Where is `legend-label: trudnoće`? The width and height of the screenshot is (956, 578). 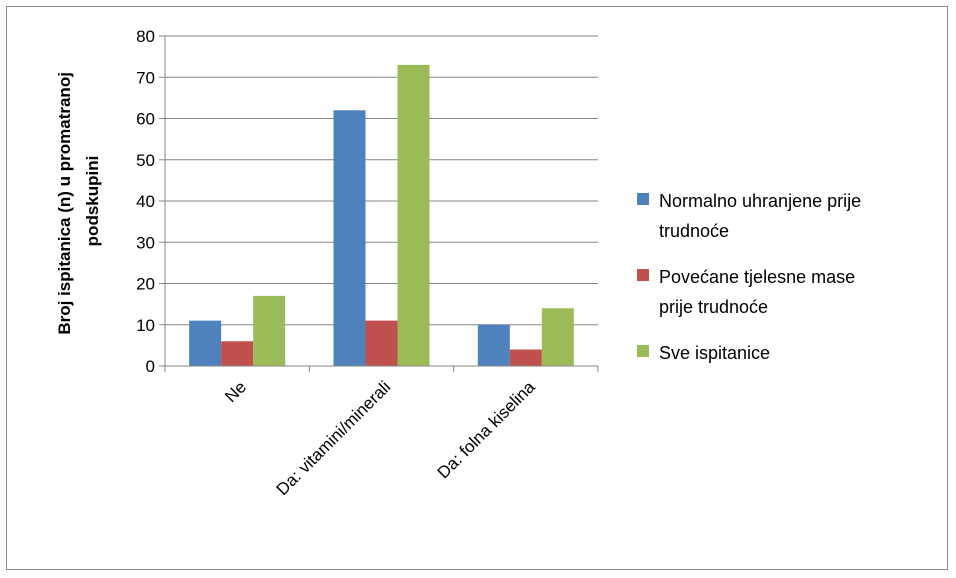 legend-label: trudnoće is located at coordinates (694, 231).